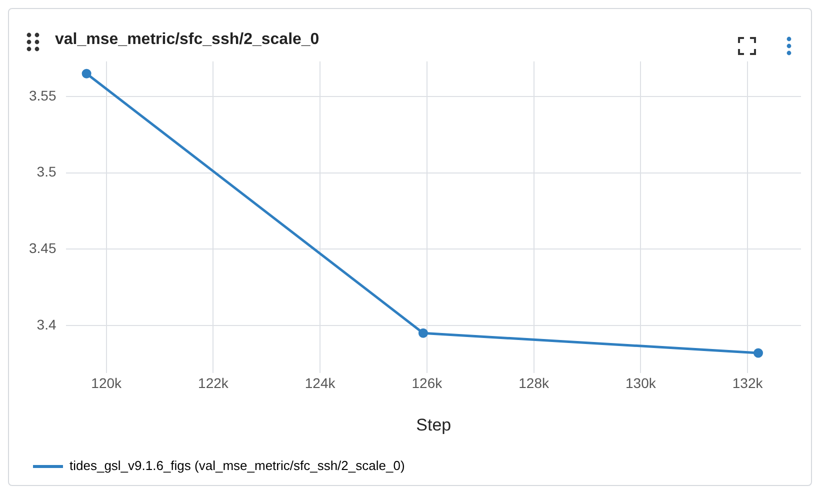  I want to click on x-axis-title: Step, so click(434, 424).